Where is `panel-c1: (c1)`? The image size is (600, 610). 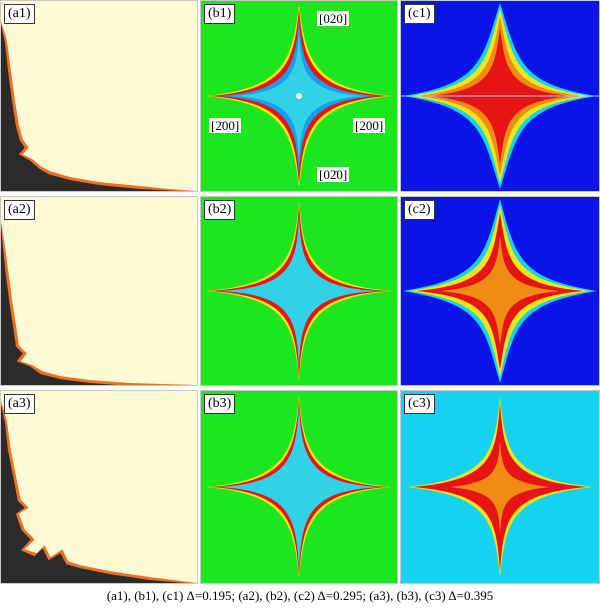 panel-c1: (c1) is located at coordinates (500, 96).